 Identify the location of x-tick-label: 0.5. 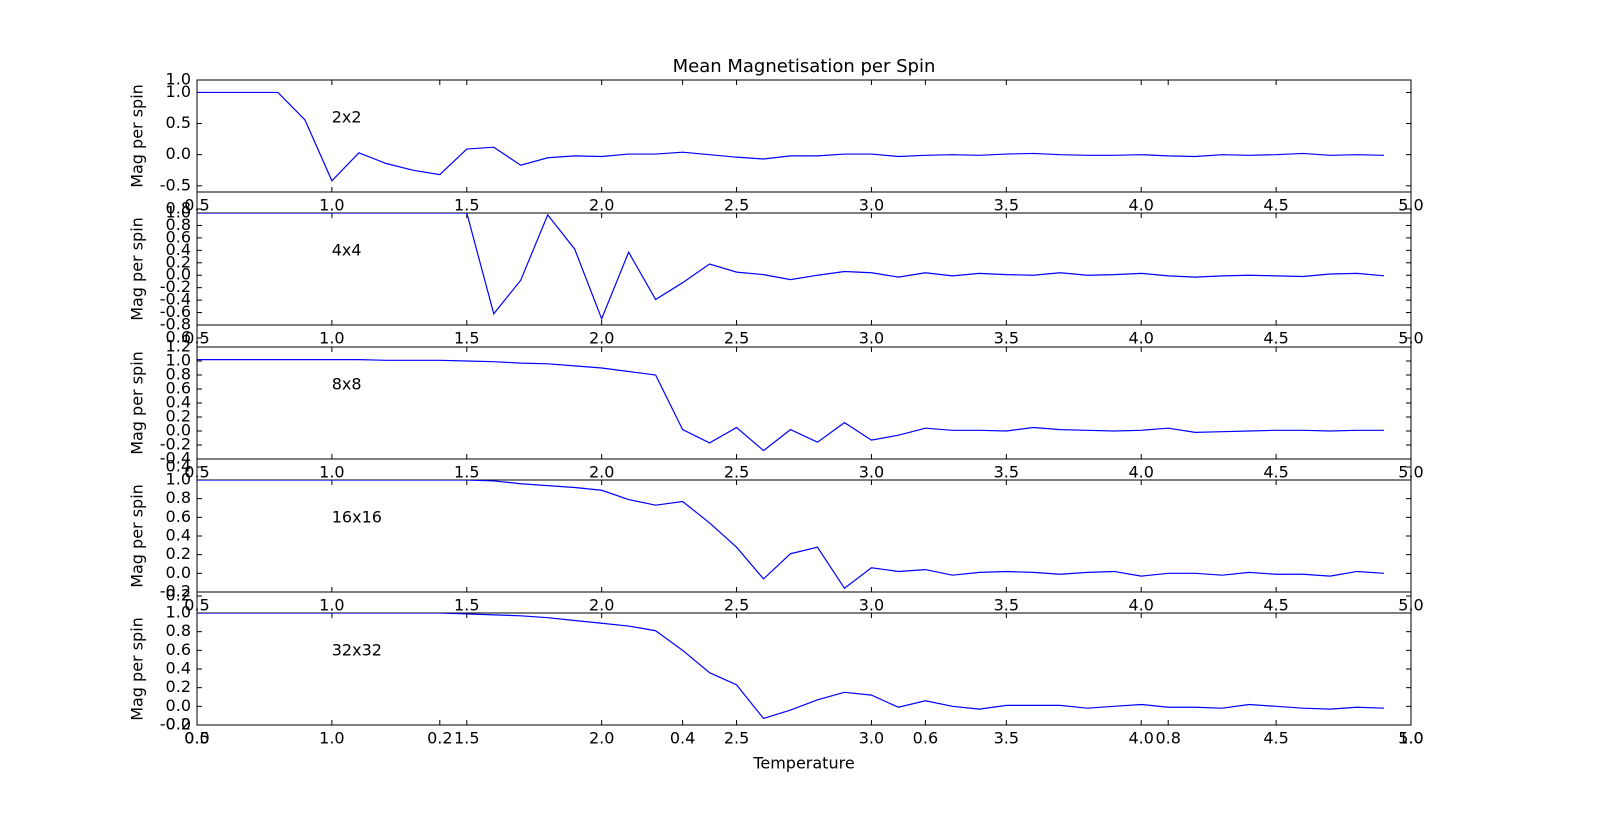
(196, 738).